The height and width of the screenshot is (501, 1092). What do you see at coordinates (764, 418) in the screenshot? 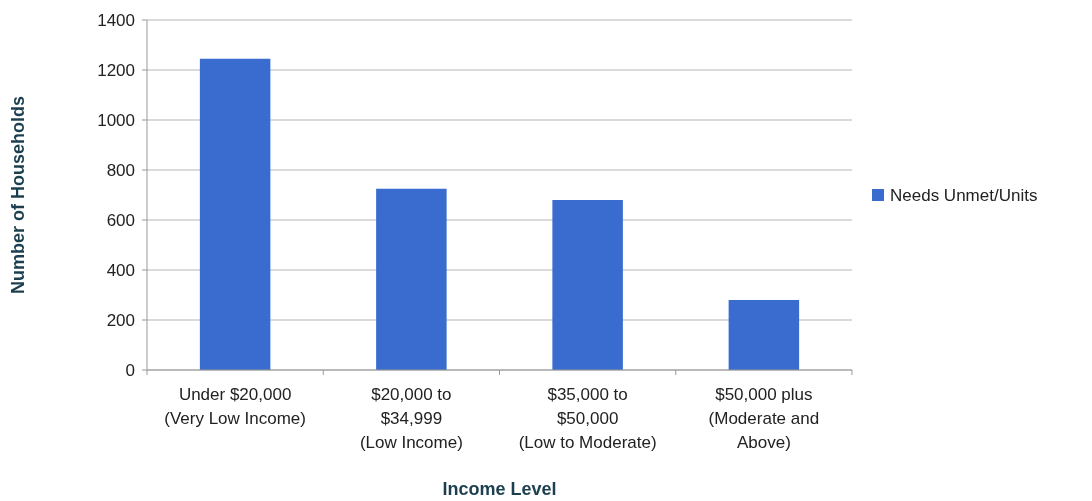
I see `x-tick-label: $50,000 plus (Moderate and Above)` at bounding box center [764, 418].